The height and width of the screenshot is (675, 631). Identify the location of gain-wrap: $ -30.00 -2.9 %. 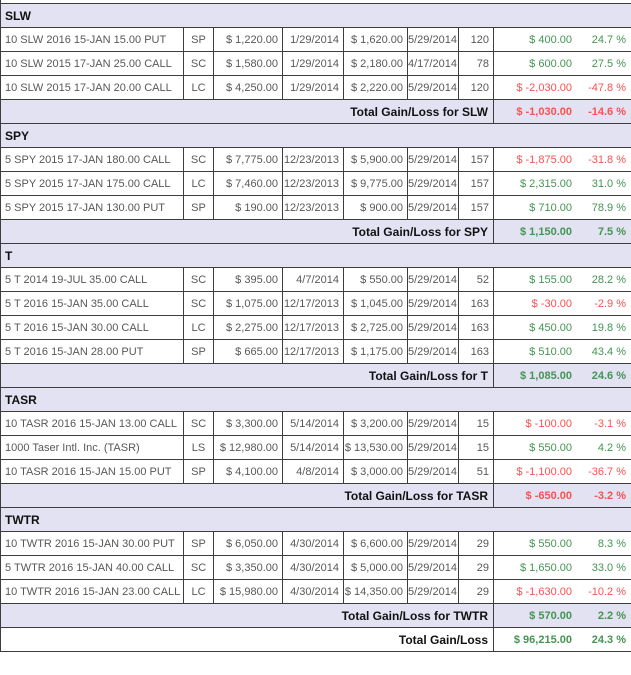
(563, 303).